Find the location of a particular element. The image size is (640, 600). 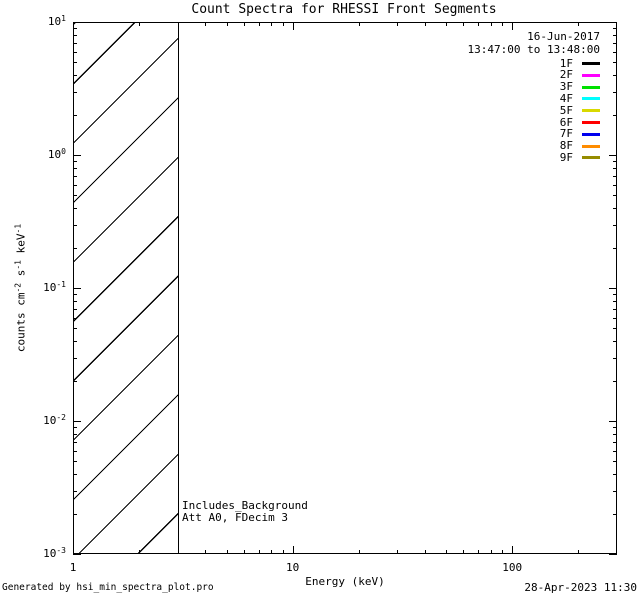

y-tick-exponent: 1 is located at coordinates (63, 18).